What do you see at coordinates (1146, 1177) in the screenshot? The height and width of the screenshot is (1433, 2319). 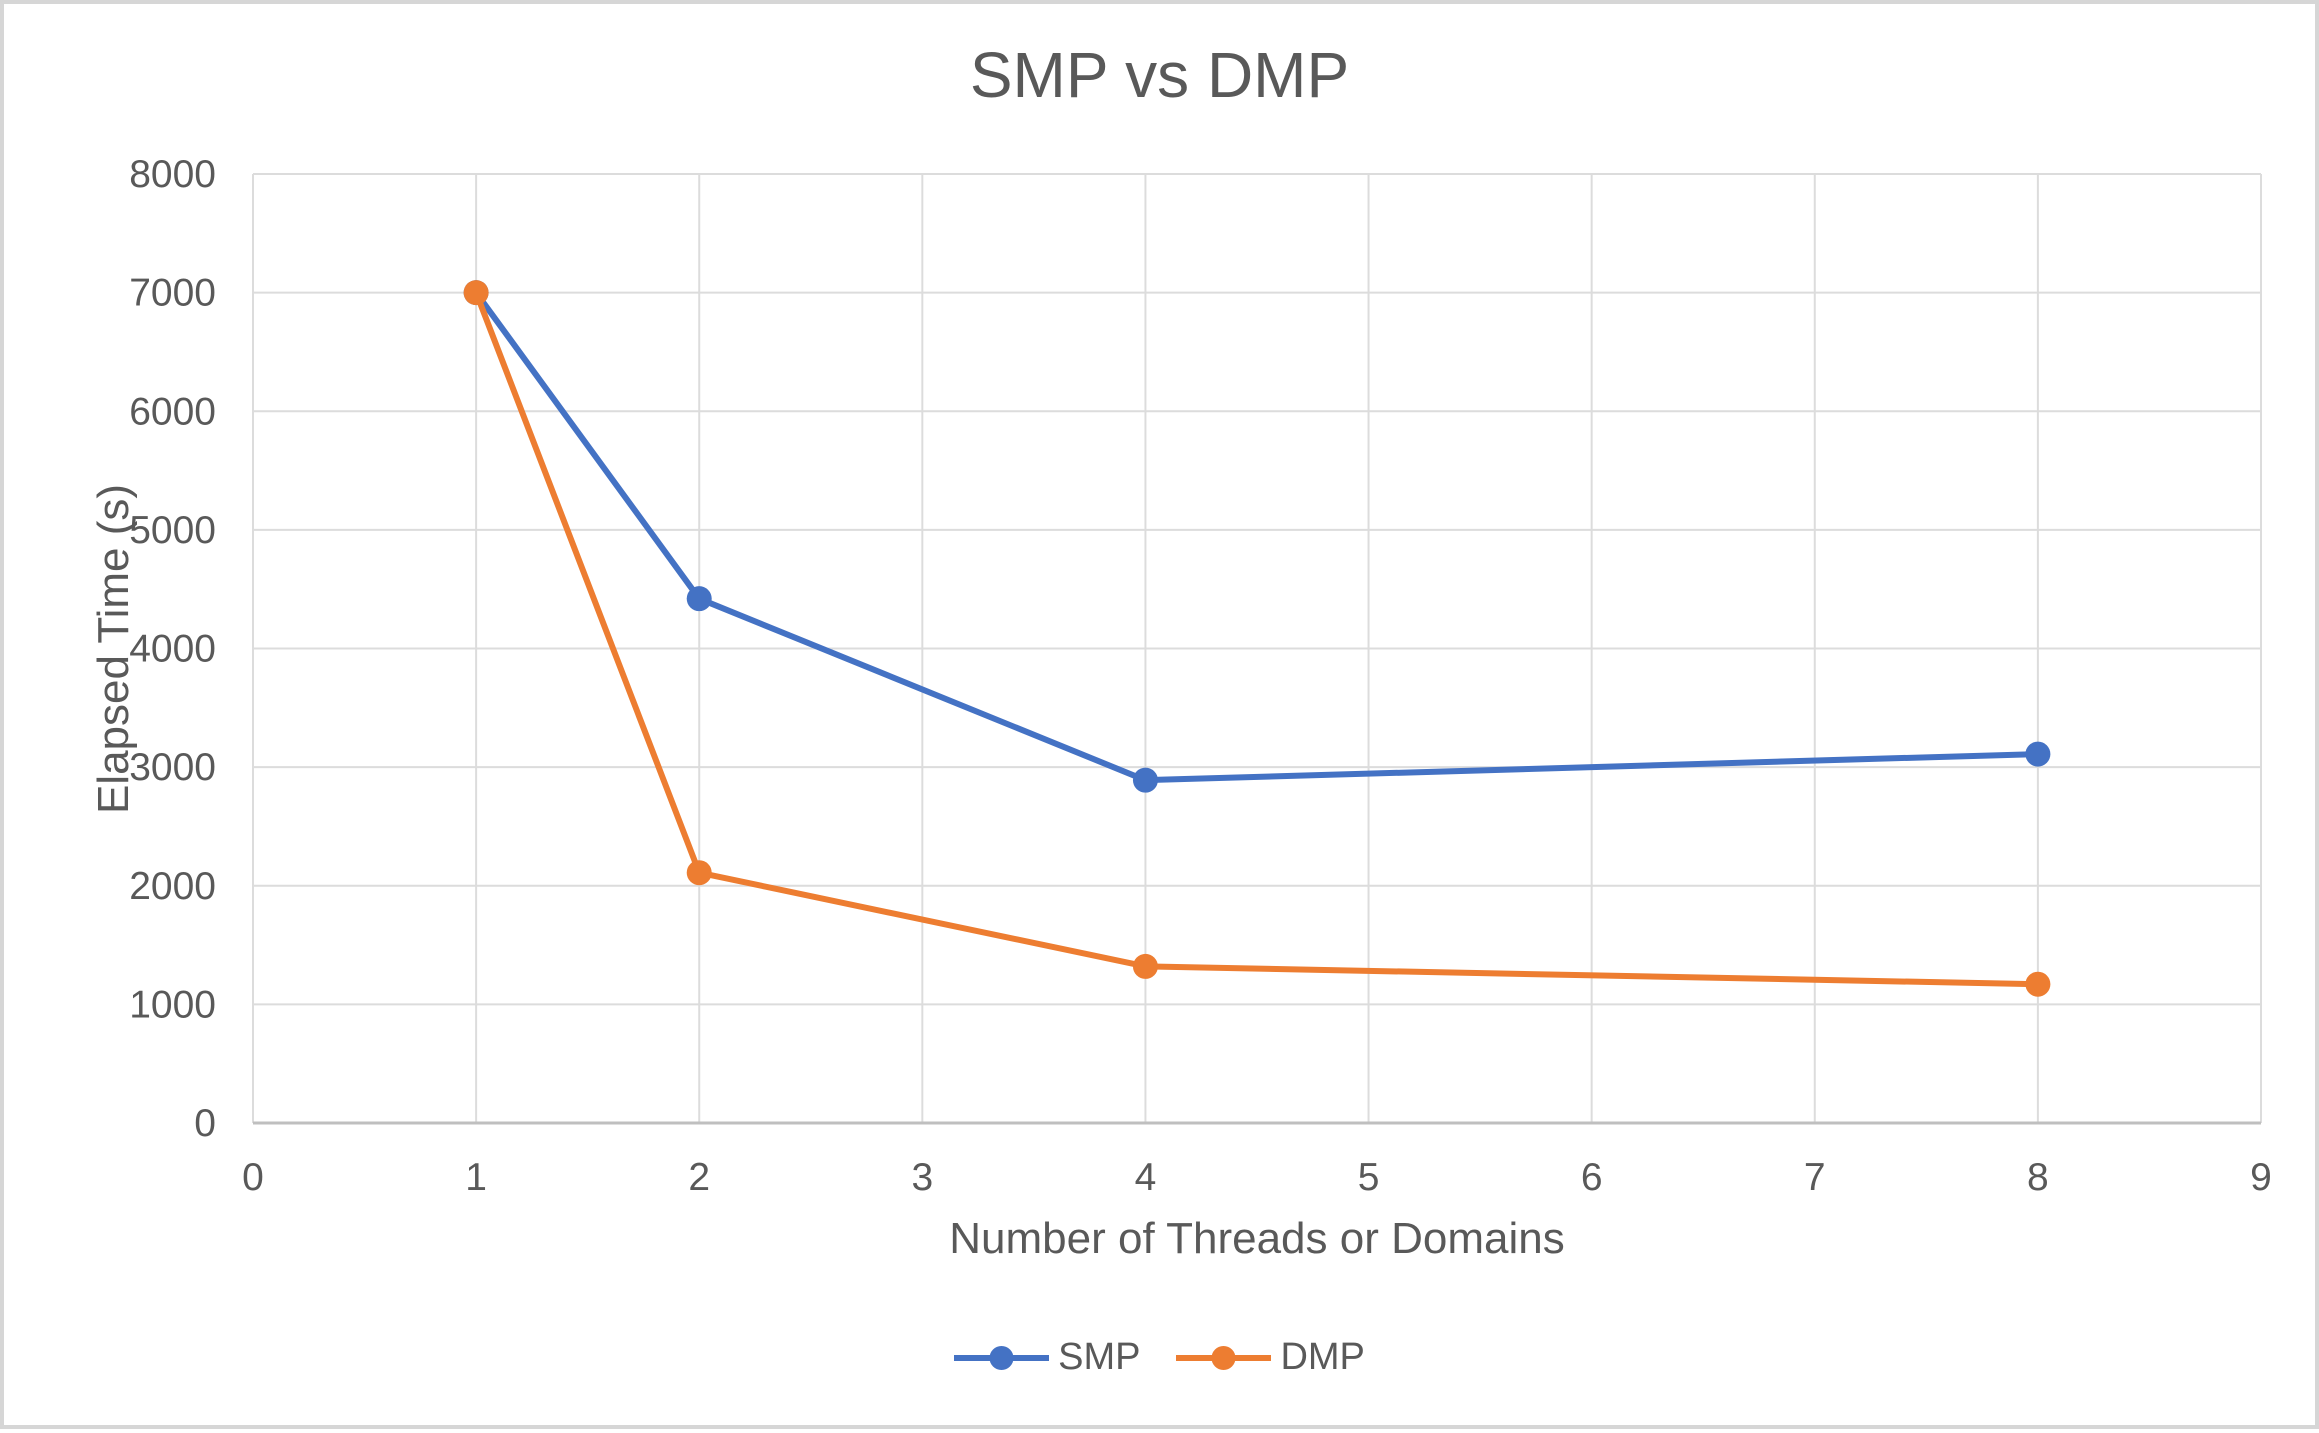 I see `x-tick-label-4: 4` at bounding box center [1146, 1177].